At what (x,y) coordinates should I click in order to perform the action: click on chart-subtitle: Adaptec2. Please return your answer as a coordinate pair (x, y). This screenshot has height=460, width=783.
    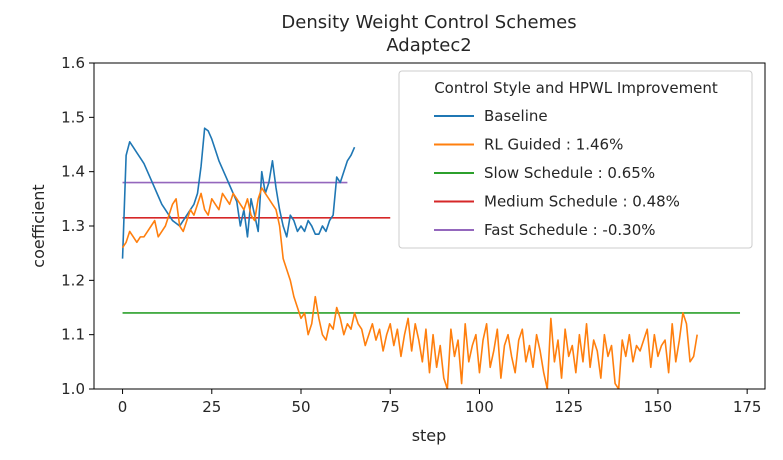
    Looking at the image, I should click on (428, 45).